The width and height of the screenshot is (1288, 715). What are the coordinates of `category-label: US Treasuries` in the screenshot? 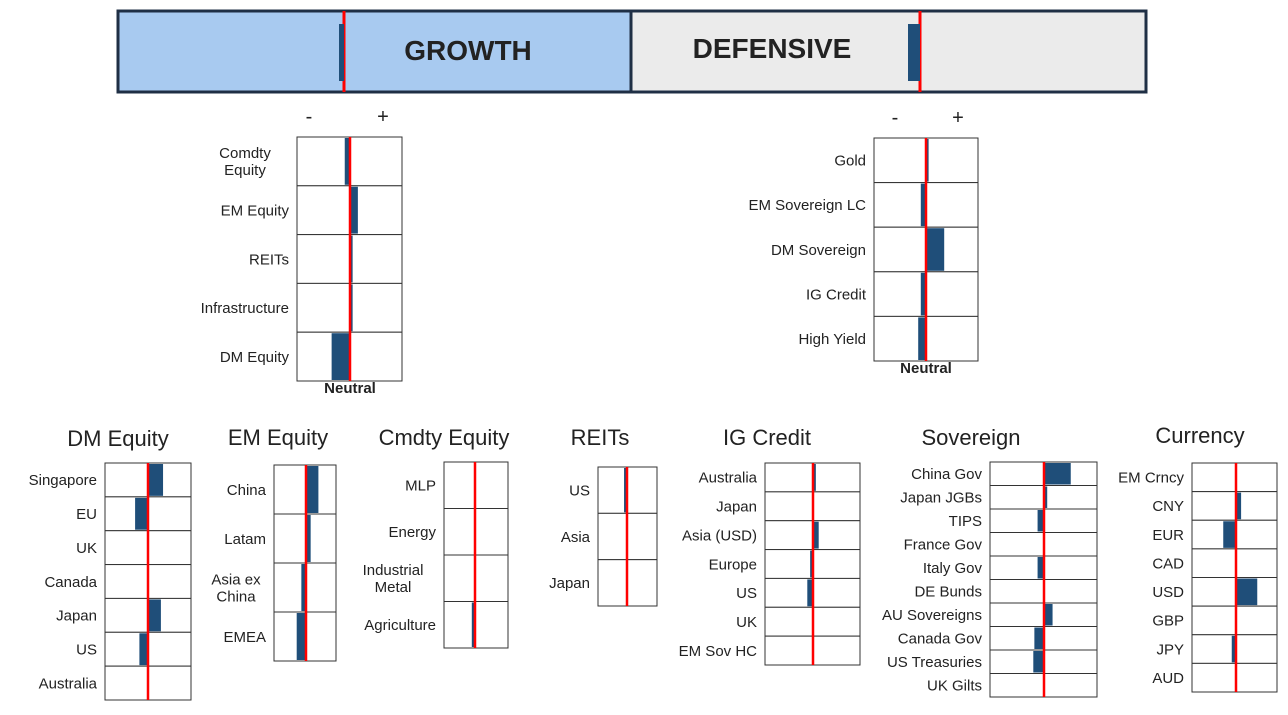 It's located at (934, 662).